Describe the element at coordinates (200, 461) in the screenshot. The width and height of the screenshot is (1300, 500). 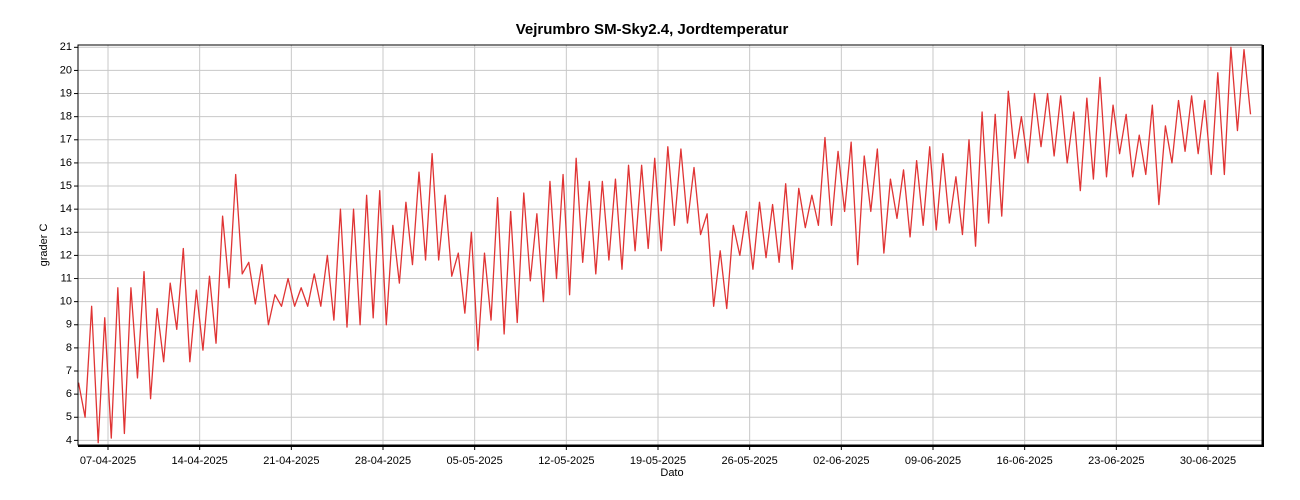
I see `x-tick-label: 14-04-2025` at that location.